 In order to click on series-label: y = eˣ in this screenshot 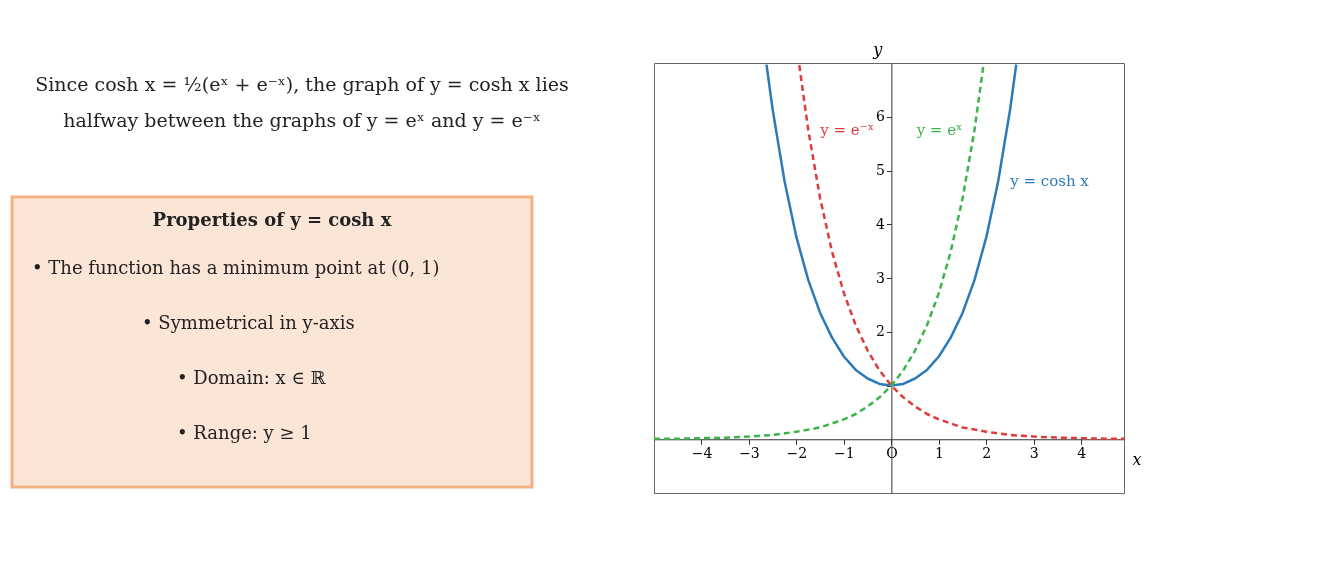, I will do `click(939, 130)`.